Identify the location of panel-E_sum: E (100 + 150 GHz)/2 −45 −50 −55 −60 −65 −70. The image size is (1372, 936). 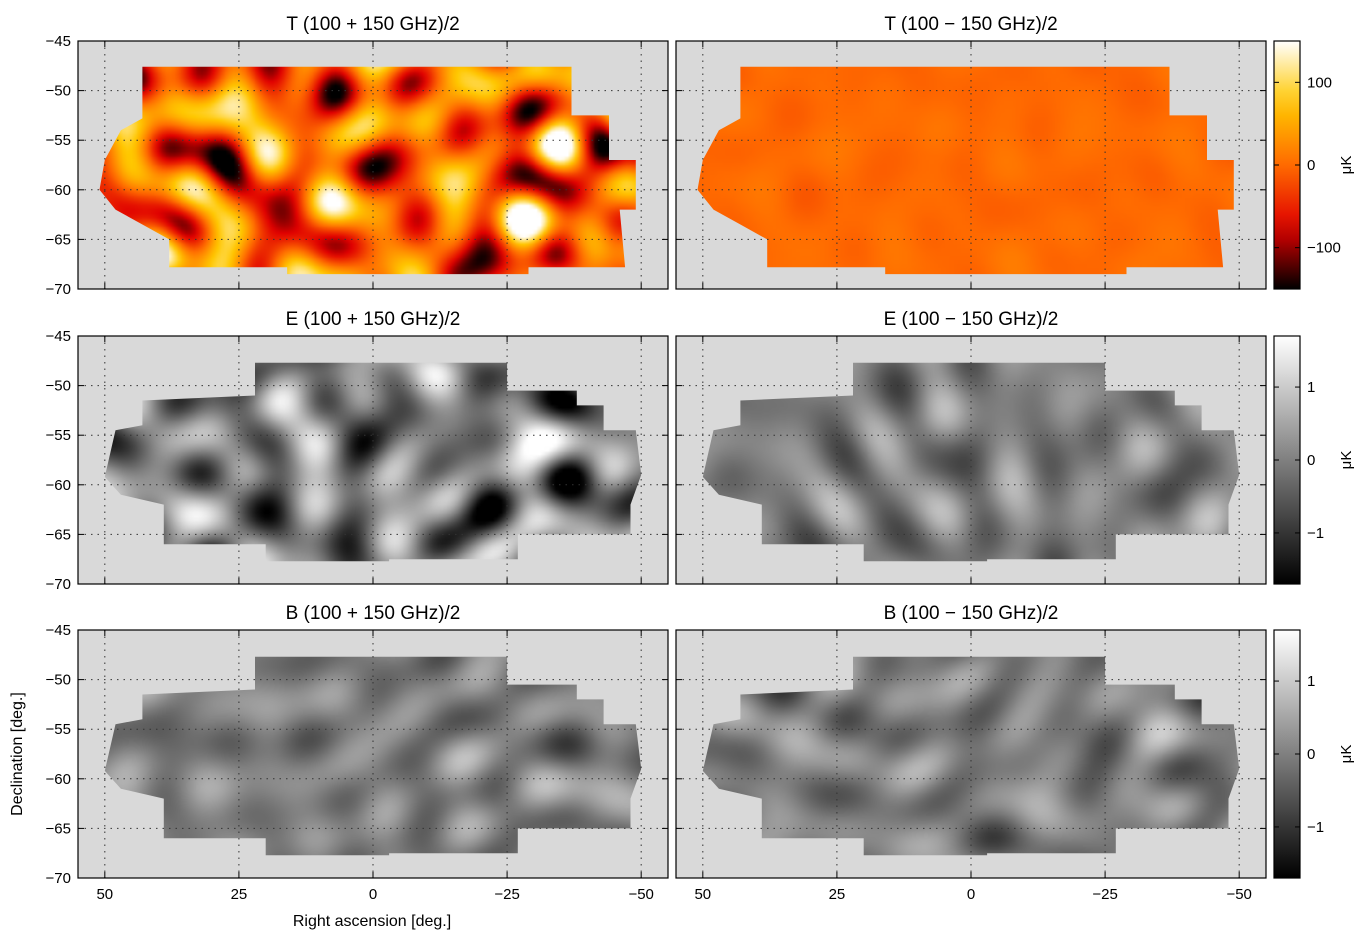
(357, 451).